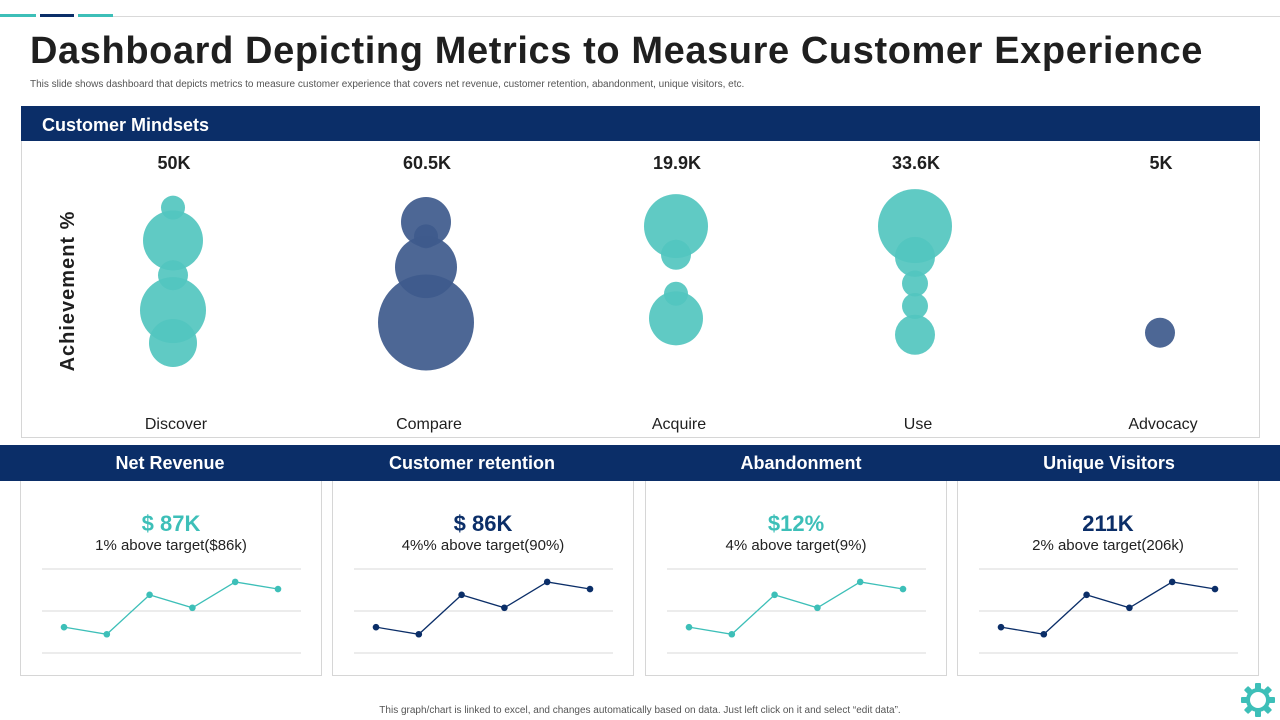 This screenshot has width=1280, height=720. Describe the element at coordinates (483, 523) in the screenshot. I see `metric-value: $ 86K` at that location.